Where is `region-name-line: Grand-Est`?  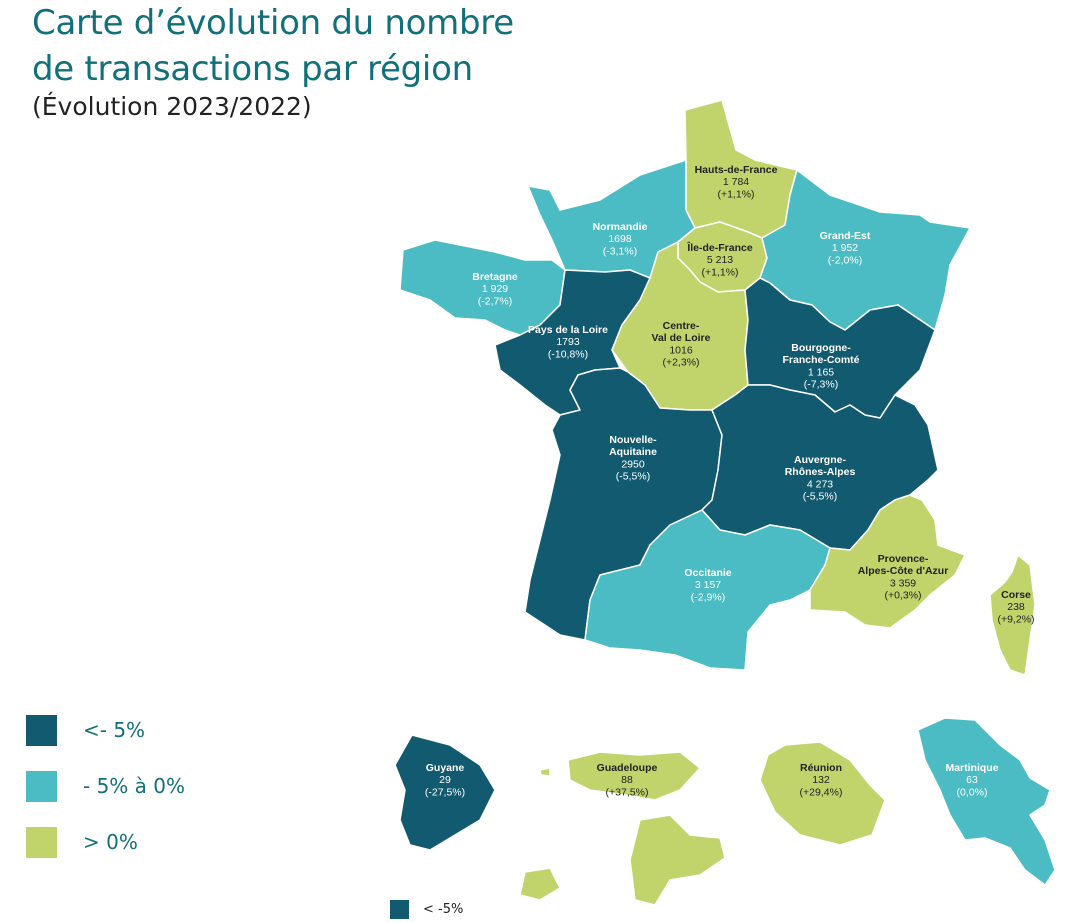 region-name-line: Grand-Est is located at coordinates (845, 236).